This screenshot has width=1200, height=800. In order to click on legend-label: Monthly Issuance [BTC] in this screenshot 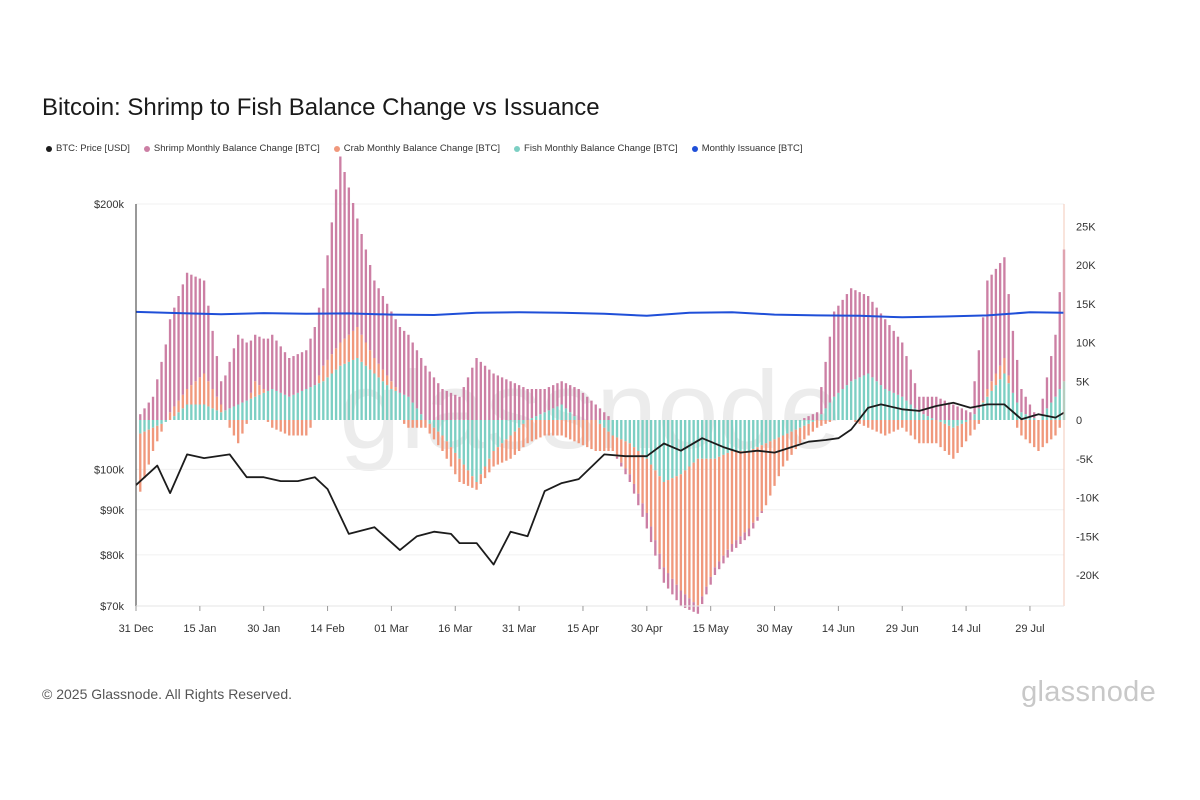, I will do `click(752, 148)`.